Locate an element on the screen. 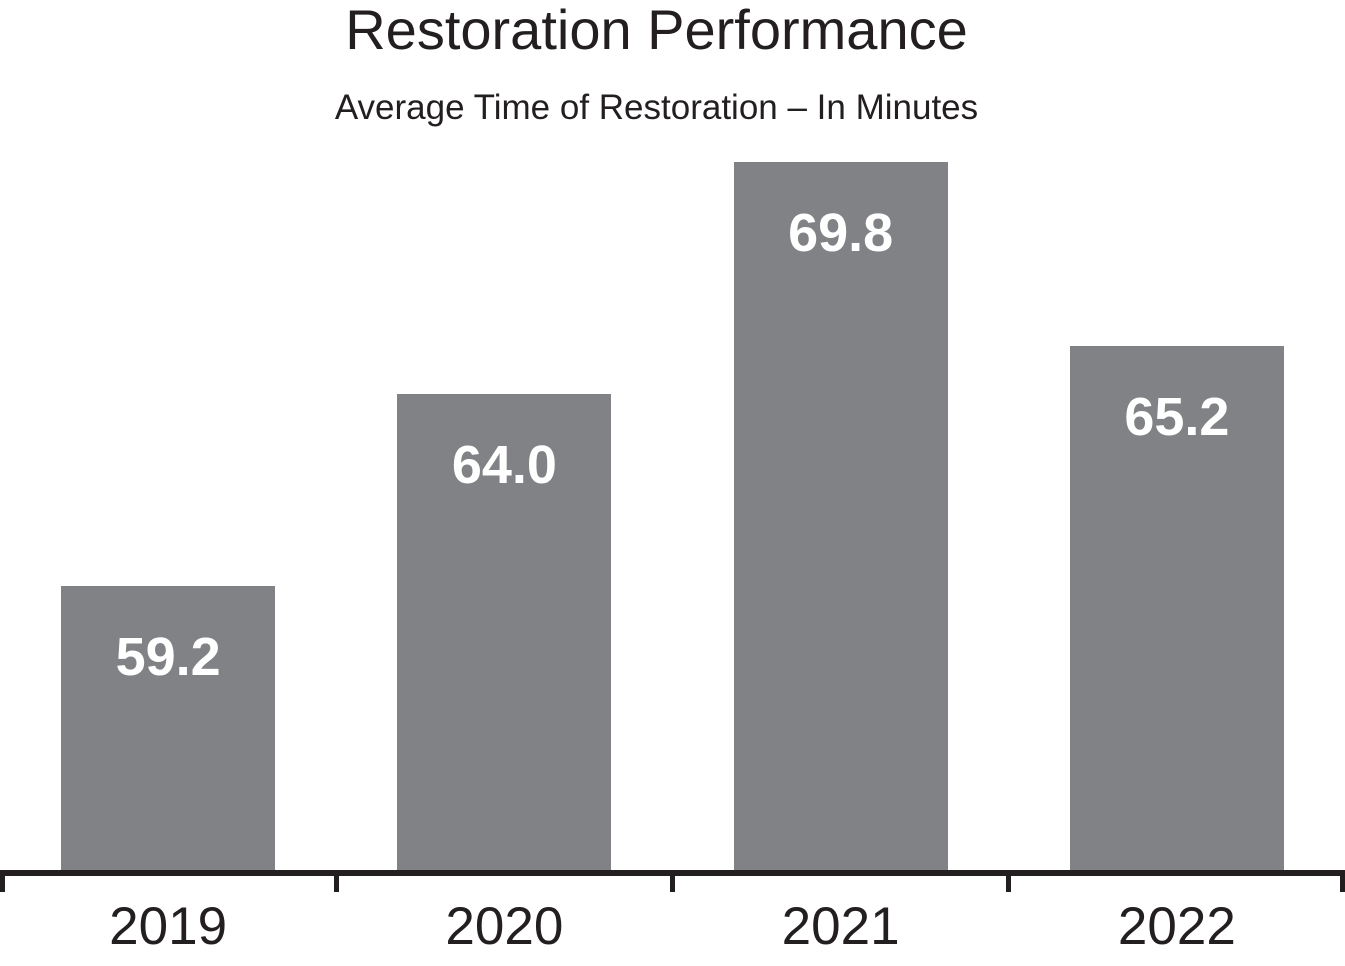 The height and width of the screenshot is (966, 1345). x-axis-label-2021: 2021 is located at coordinates (840, 926).